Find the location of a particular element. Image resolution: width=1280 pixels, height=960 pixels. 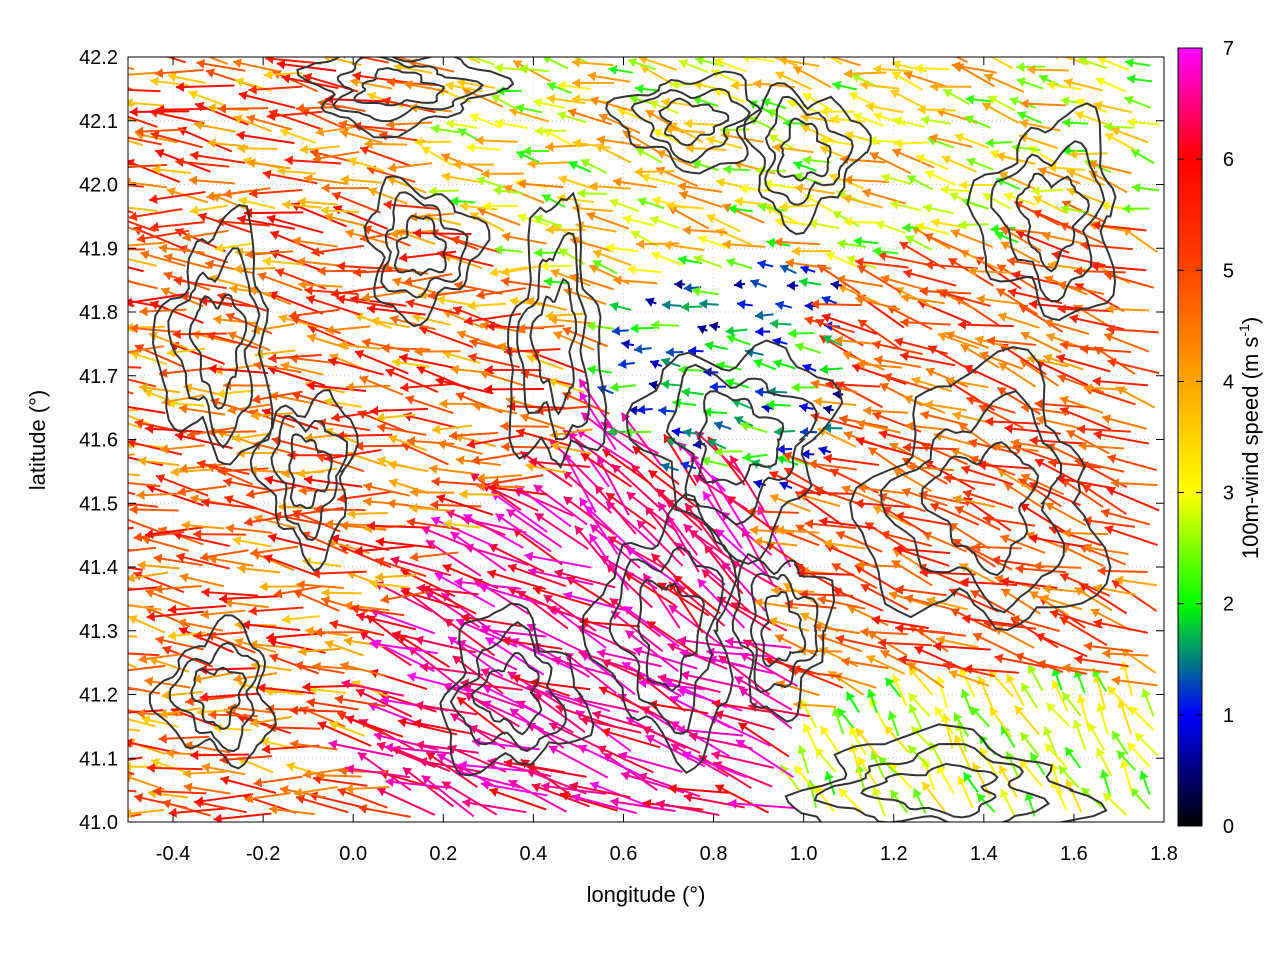

x-tick-label: 0.0 is located at coordinates (353, 854).